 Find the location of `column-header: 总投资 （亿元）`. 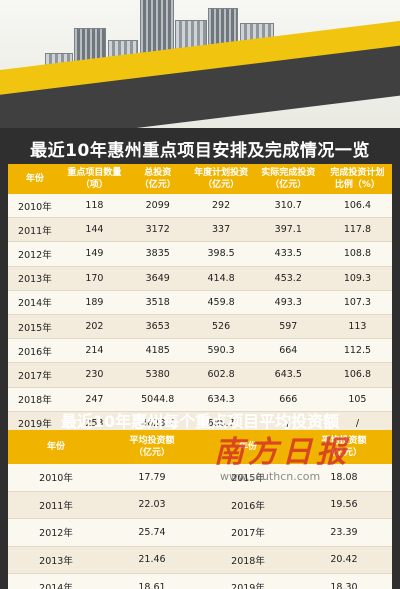

column-header: 总投资 （亿元） is located at coordinates (158, 179).